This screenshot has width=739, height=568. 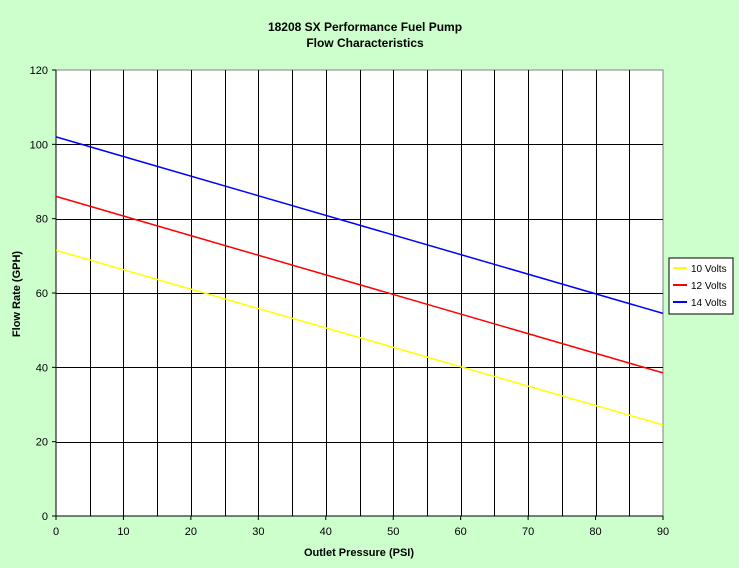 I want to click on x-tick-label: 30, so click(x=258, y=532).